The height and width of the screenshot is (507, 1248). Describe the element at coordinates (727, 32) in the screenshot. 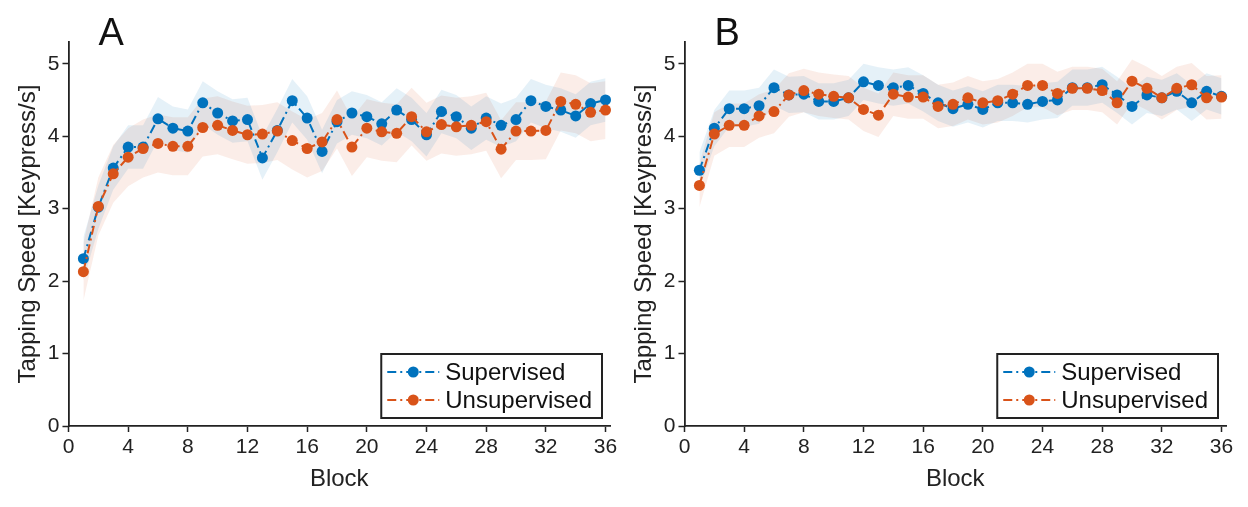

I see `chart-title: B` at that location.